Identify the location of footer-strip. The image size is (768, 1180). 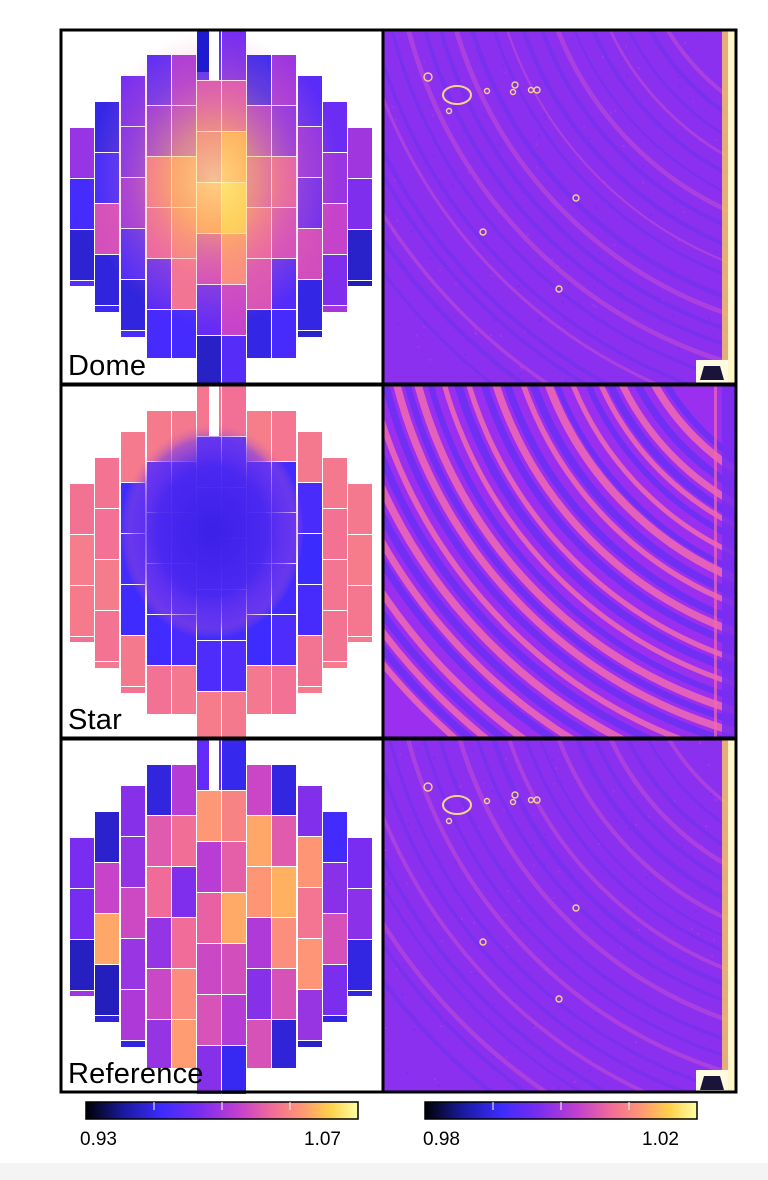
(384, 1171).